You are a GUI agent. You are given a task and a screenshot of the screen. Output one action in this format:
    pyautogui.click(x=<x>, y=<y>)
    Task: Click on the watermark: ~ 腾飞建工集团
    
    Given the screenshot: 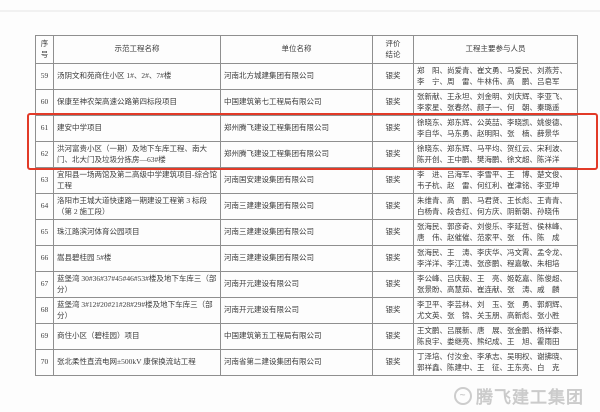 What is the action you would take?
    pyautogui.click(x=519, y=395)
    